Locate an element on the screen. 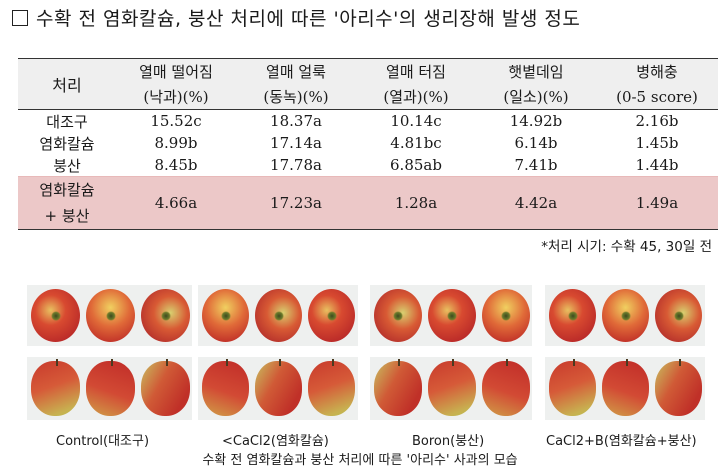 This screenshot has height=476, width=720. photo-label-boron: Boron(붕산) is located at coordinates (448, 441).